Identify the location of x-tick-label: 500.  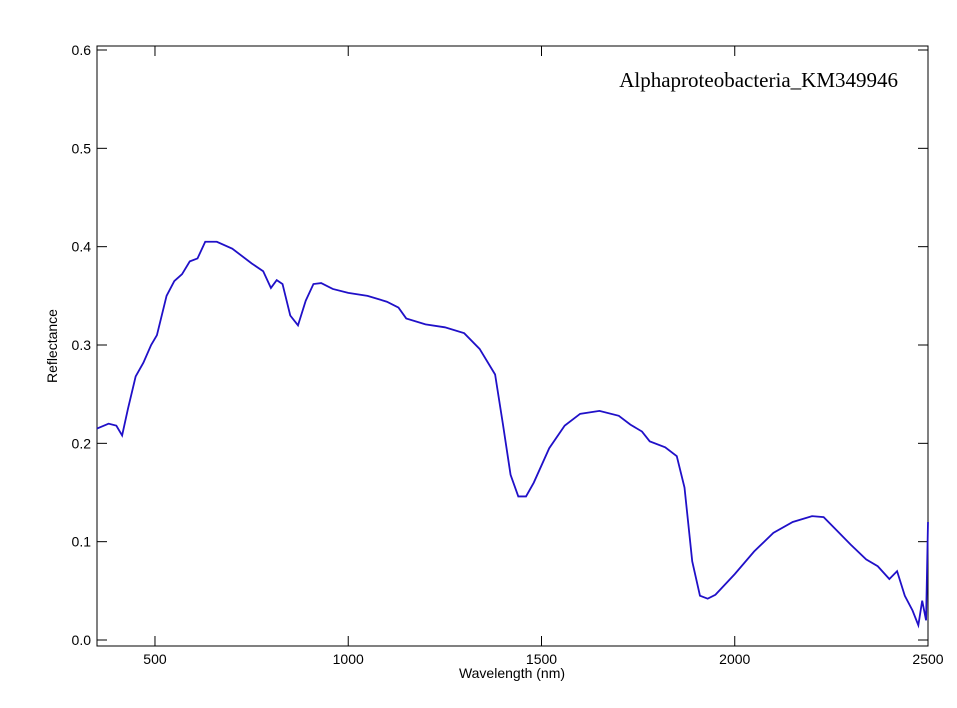
(155, 659).